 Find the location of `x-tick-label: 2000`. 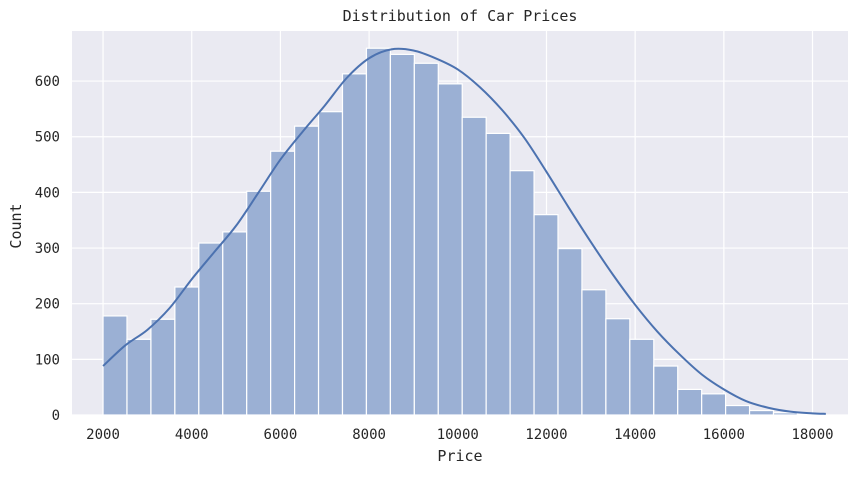

x-tick-label: 2000 is located at coordinates (103, 435).